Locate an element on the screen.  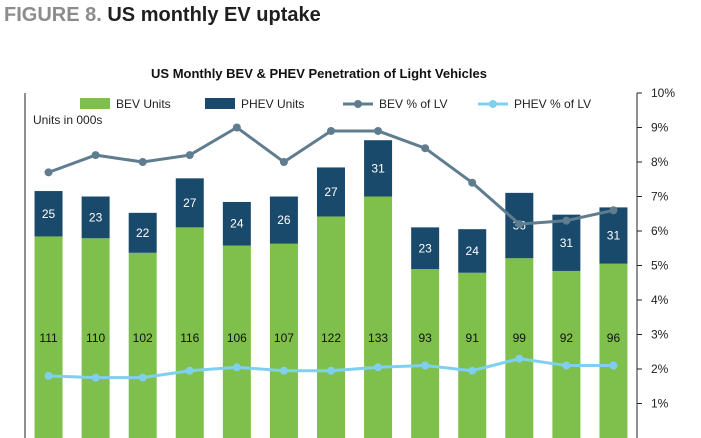
bev-value-label: 110 is located at coordinates (95, 338).